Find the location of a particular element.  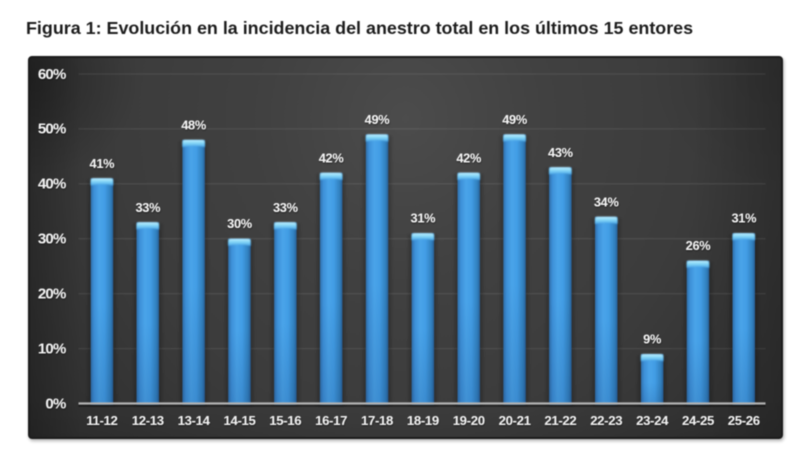

svg-text: 23-24 is located at coordinates (652, 420).